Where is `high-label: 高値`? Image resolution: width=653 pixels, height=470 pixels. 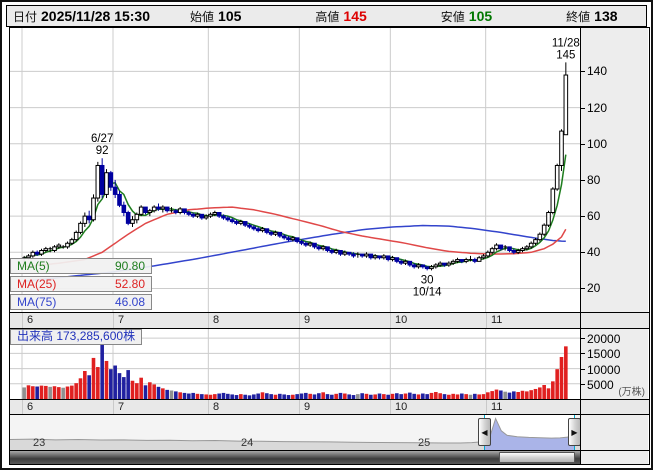 high-label: 高値 is located at coordinates (327, 16).